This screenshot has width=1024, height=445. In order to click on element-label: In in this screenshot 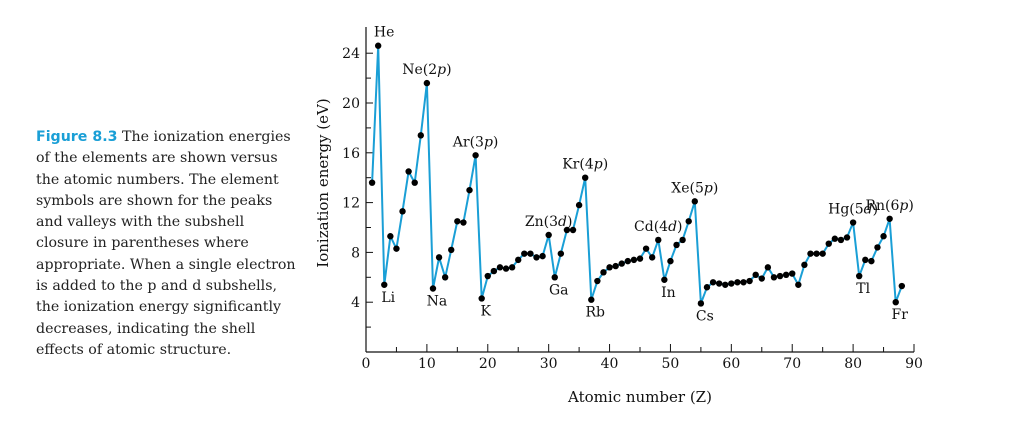, I will do `click(668, 293)`.